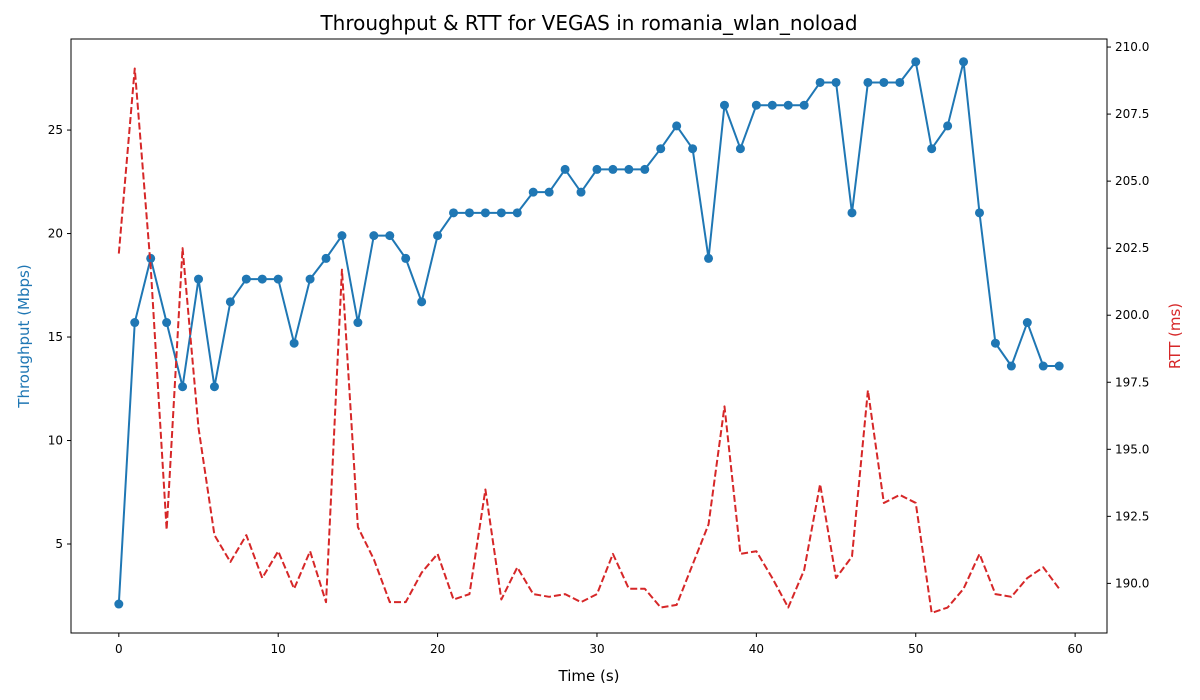  I want to click on x-tick-label: 10, so click(278, 649).